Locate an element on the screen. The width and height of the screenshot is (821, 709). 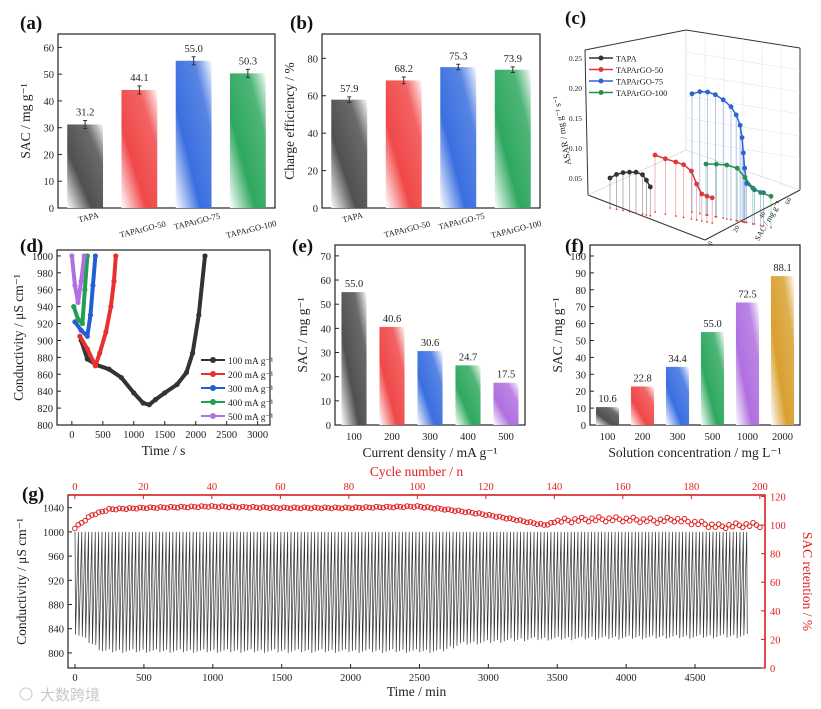
data-label-b: 68.2 is located at coordinates (404, 69).